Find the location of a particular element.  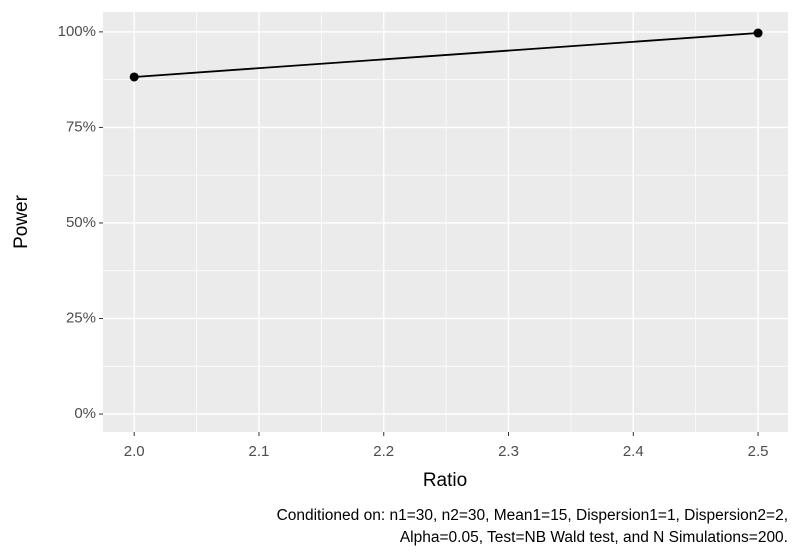

x-axis-title: Ratio is located at coordinates (445, 480).